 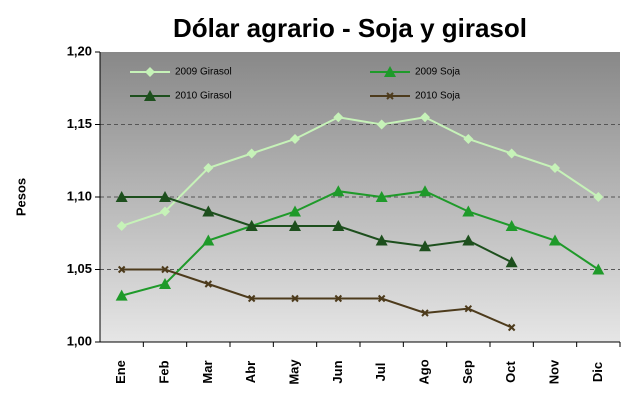 I want to click on legend-label: 2010 Girasol, so click(x=203, y=96).